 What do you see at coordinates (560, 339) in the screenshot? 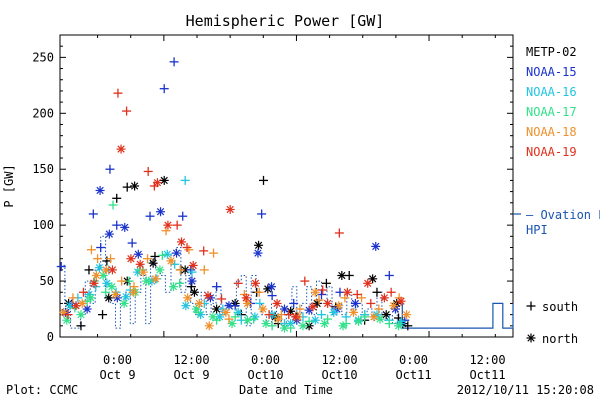
I see `legend-north-label: north` at bounding box center [560, 339].